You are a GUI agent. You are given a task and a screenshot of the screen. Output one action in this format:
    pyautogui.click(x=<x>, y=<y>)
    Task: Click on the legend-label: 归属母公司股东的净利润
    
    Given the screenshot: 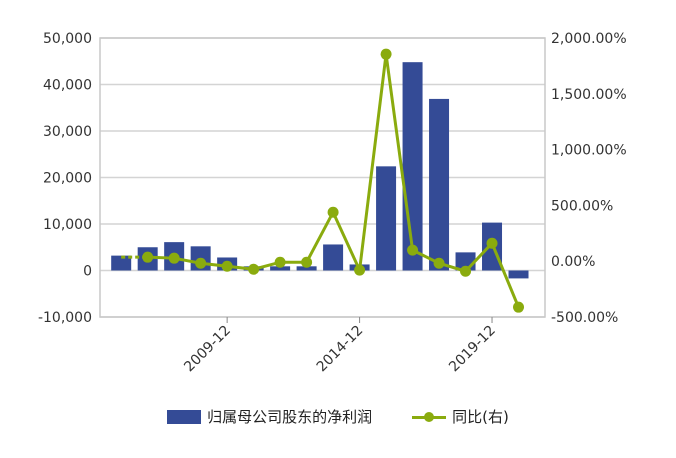 What is the action you would take?
    pyautogui.click(x=290, y=417)
    